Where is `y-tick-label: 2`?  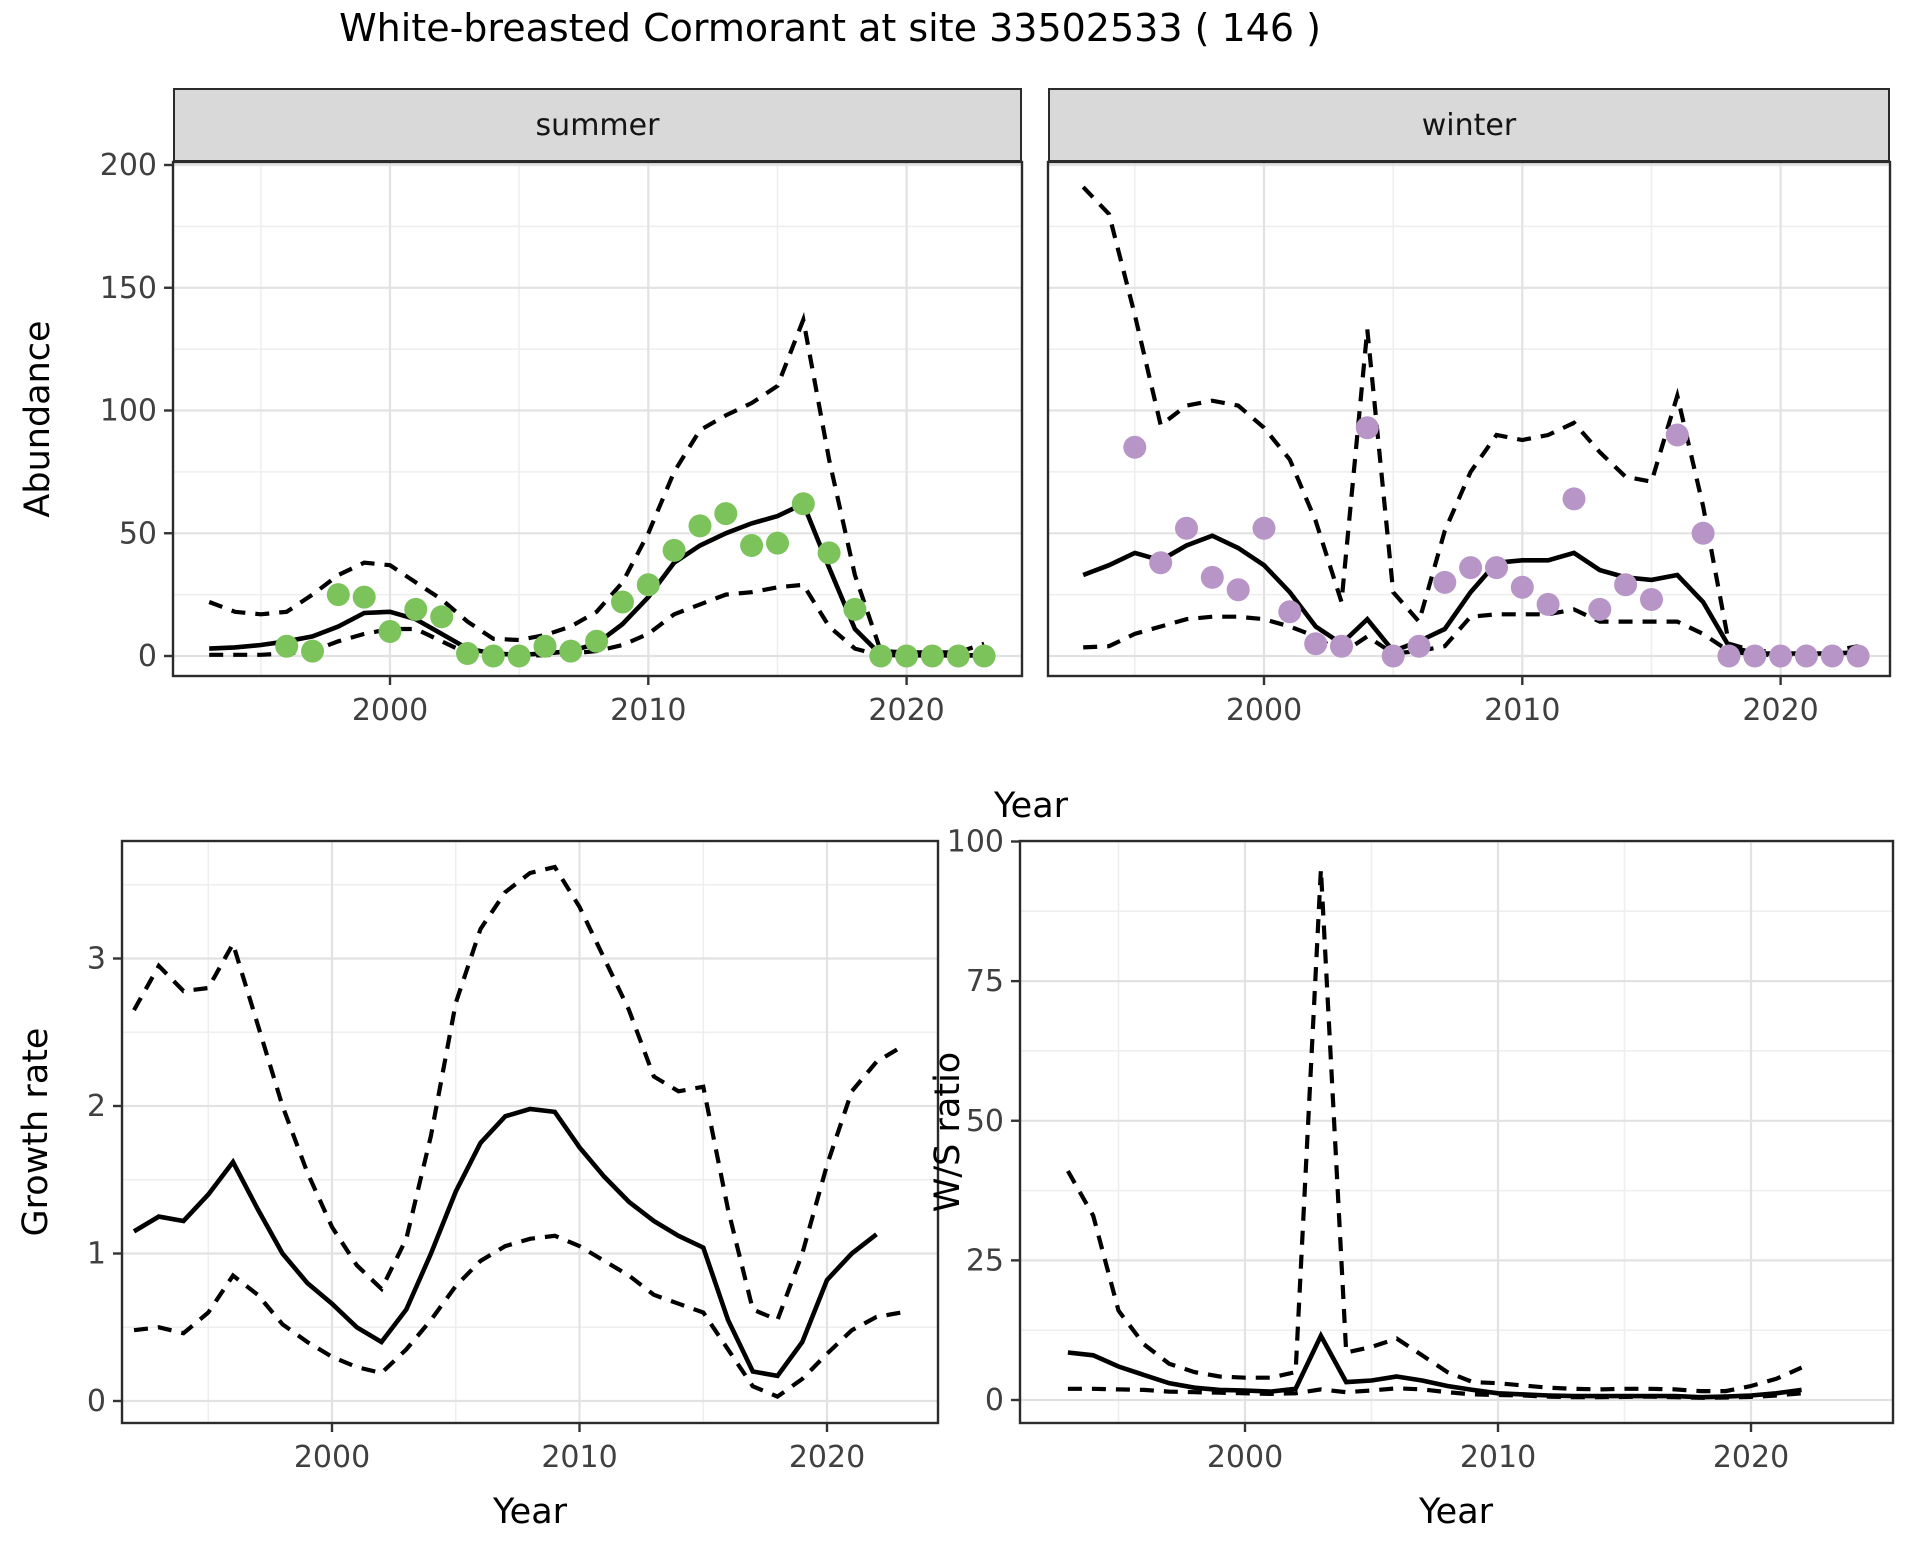
y-tick-label: 2 is located at coordinates (96, 1106).